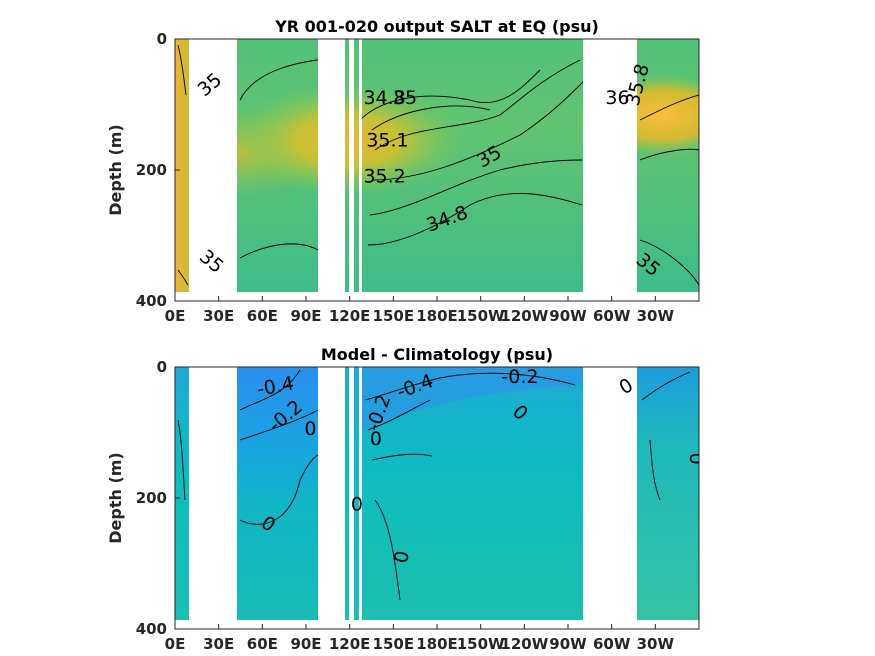 Image resolution: width=875 pixels, height=656 pixels. What do you see at coordinates (384, 177) in the screenshot?
I see `contour-label: 35.2` at bounding box center [384, 177].